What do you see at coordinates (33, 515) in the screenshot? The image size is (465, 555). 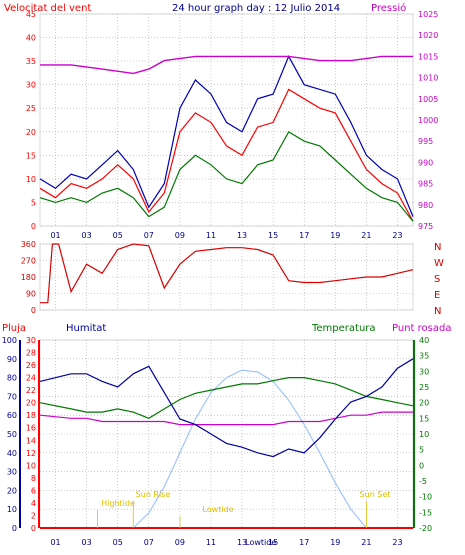 I see `rain-tick-label: 2` at bounding box center [33, 515].